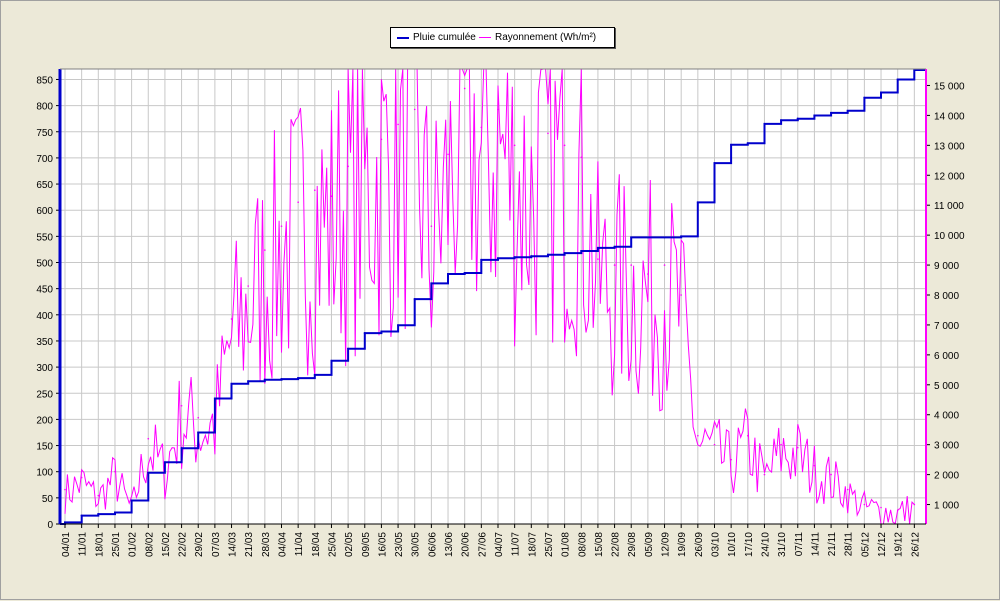 The height and width of the screenshot is (601, 1000). Describe the element at coordinates (149, 544) in the screenshot. I see `x-tick-label: 08/02` at that location.